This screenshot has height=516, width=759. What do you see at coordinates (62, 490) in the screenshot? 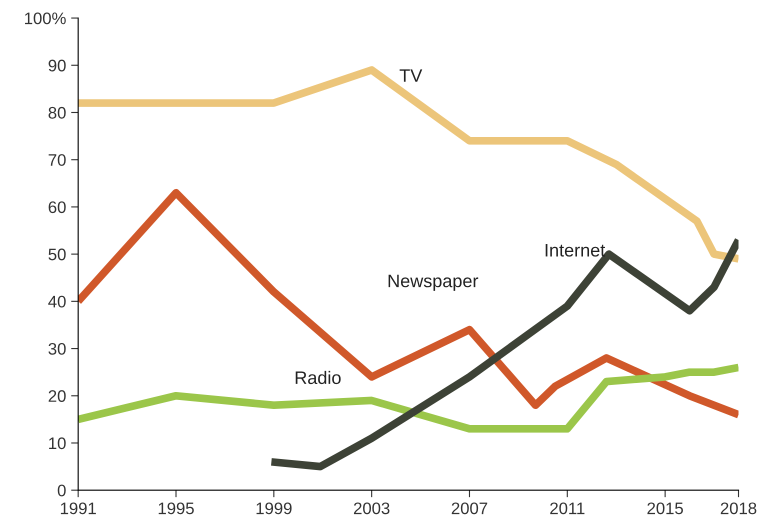
I see `y-tick-label: 0` at bounding box center [62, 490].